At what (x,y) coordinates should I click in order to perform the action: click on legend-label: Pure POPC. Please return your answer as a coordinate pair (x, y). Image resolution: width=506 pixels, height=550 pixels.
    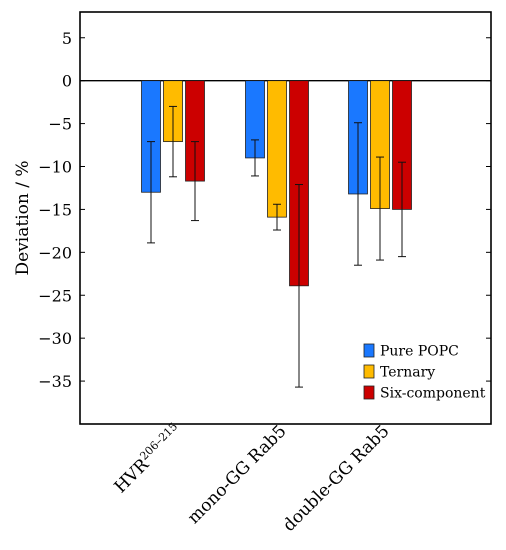
    Looking at the image, I should click on (419, 352).